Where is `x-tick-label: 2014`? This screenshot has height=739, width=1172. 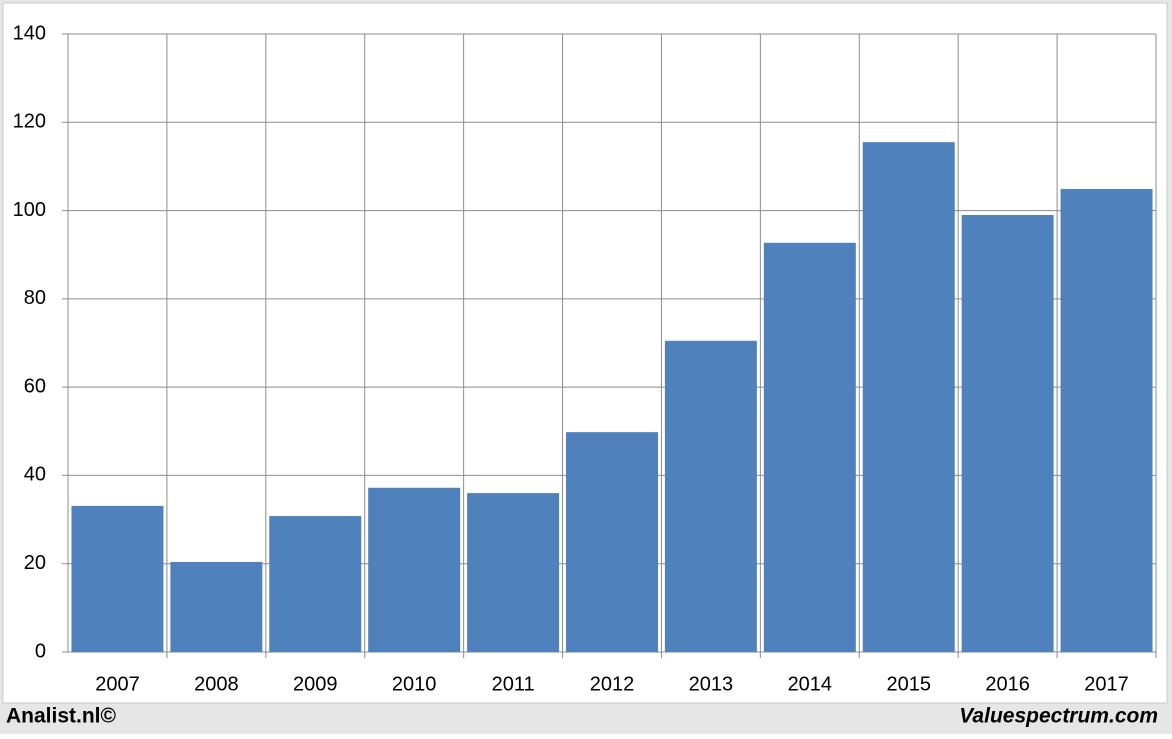 x-tick-label: 2014 is located at coordinates (810, 684).